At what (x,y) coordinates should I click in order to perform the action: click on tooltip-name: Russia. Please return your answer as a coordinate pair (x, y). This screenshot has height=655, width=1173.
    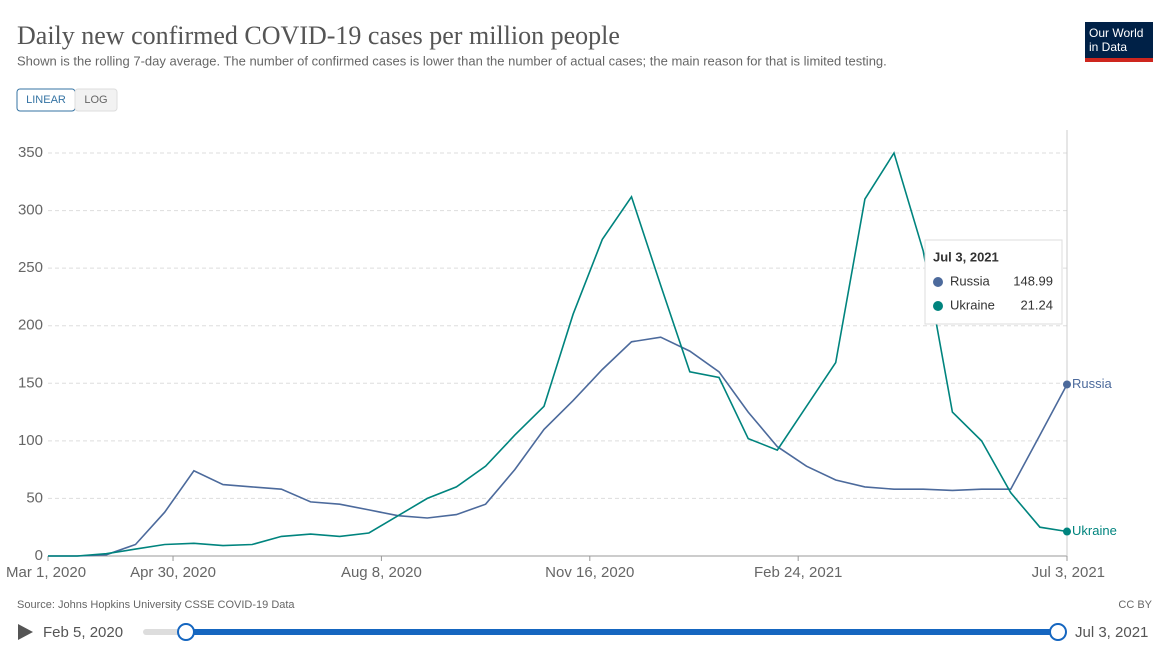
    Looking at the image, I should click on (970, 280).